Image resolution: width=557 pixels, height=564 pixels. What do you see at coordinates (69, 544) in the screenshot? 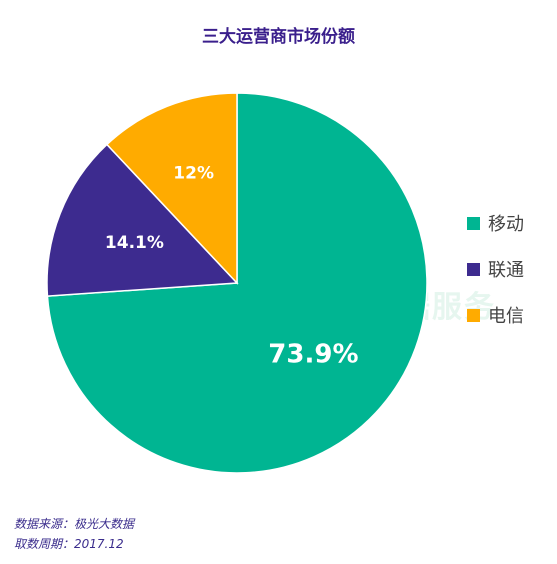
I see `data-period-note: 取数周期：2017.12` at bounding box center [69, 544].